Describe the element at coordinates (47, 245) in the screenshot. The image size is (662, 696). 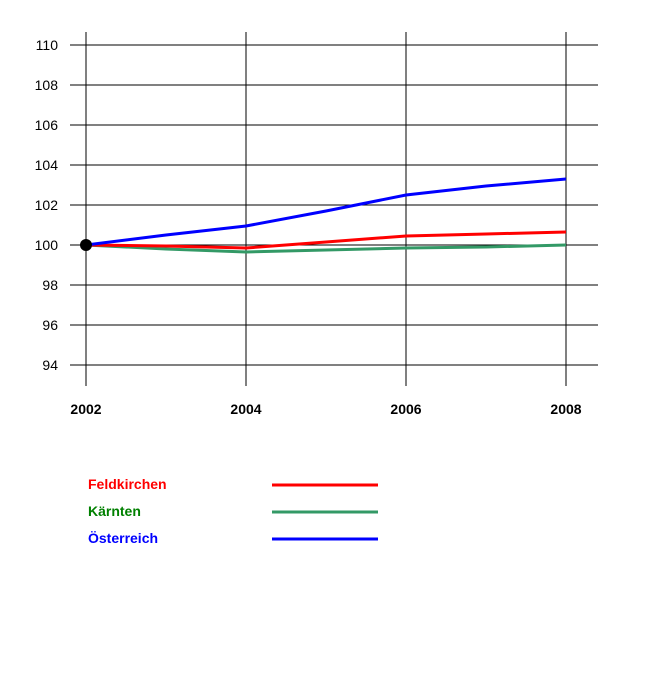
I see `y-tick-label: 100` at that location.